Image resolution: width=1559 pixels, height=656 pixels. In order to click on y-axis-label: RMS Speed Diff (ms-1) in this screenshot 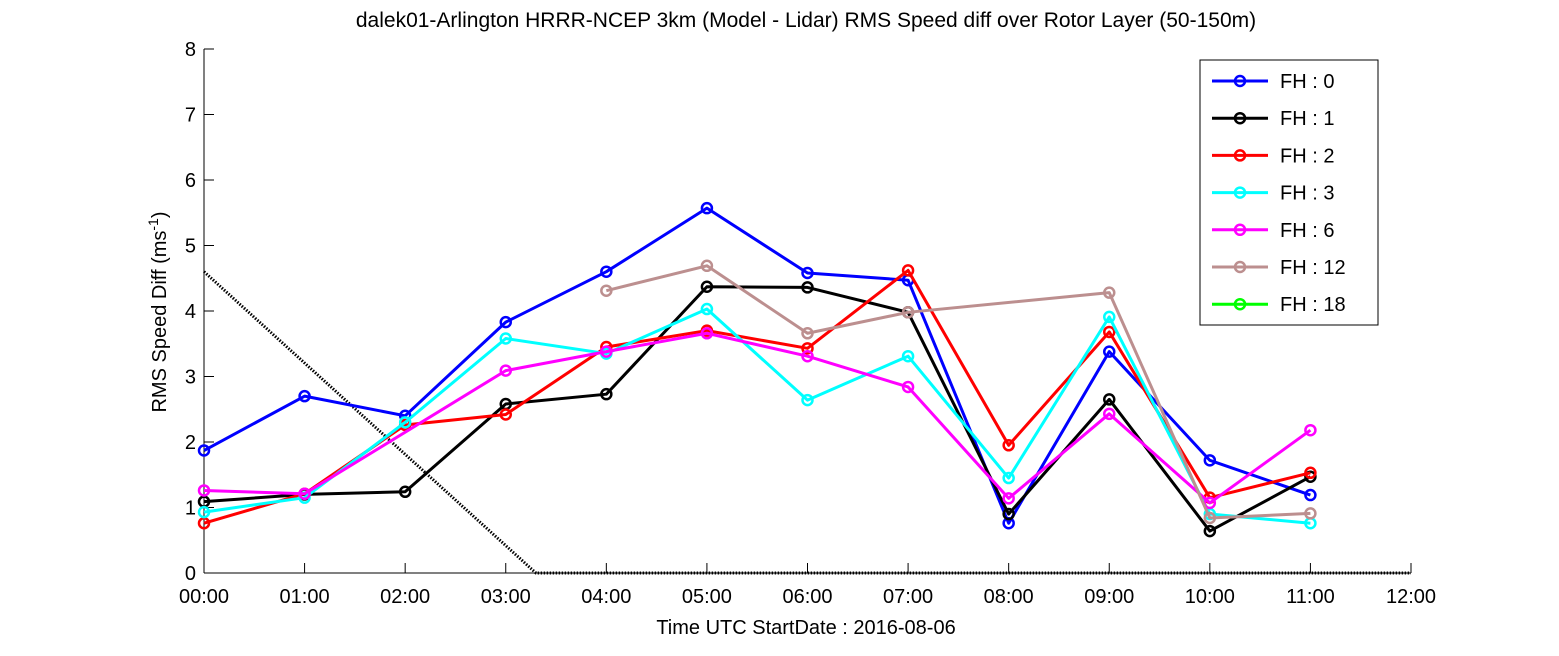, I will do `click(158, 311)`.